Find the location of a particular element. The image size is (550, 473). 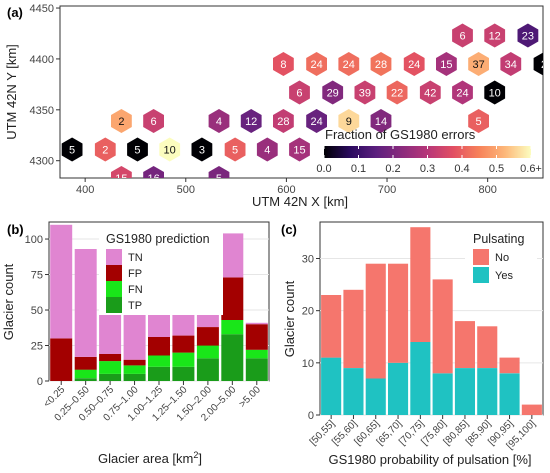

panel-a-label: (a) is located at coordinates (15, 12).